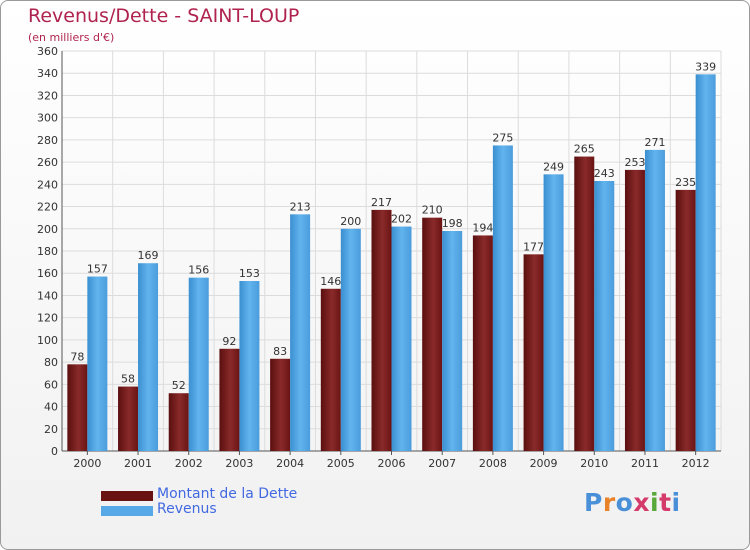  What do you see at coordinates (227, 494) in the screenshot?
I see `legend-label-debt: Montant de la Dette` at bounding box center [227, 494].